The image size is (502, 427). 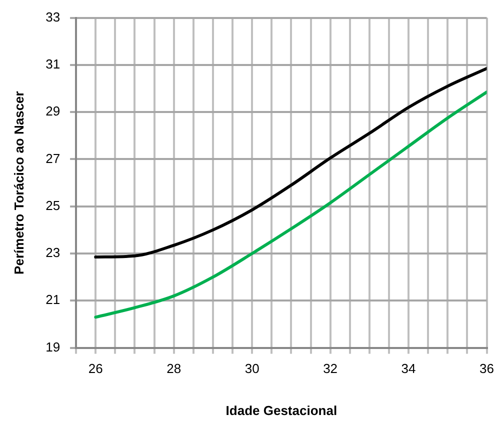 What do you see at coordinates (53, 252) in the screenshot?
I see `y-tick-label: 23` at bounding box center [53, 252].